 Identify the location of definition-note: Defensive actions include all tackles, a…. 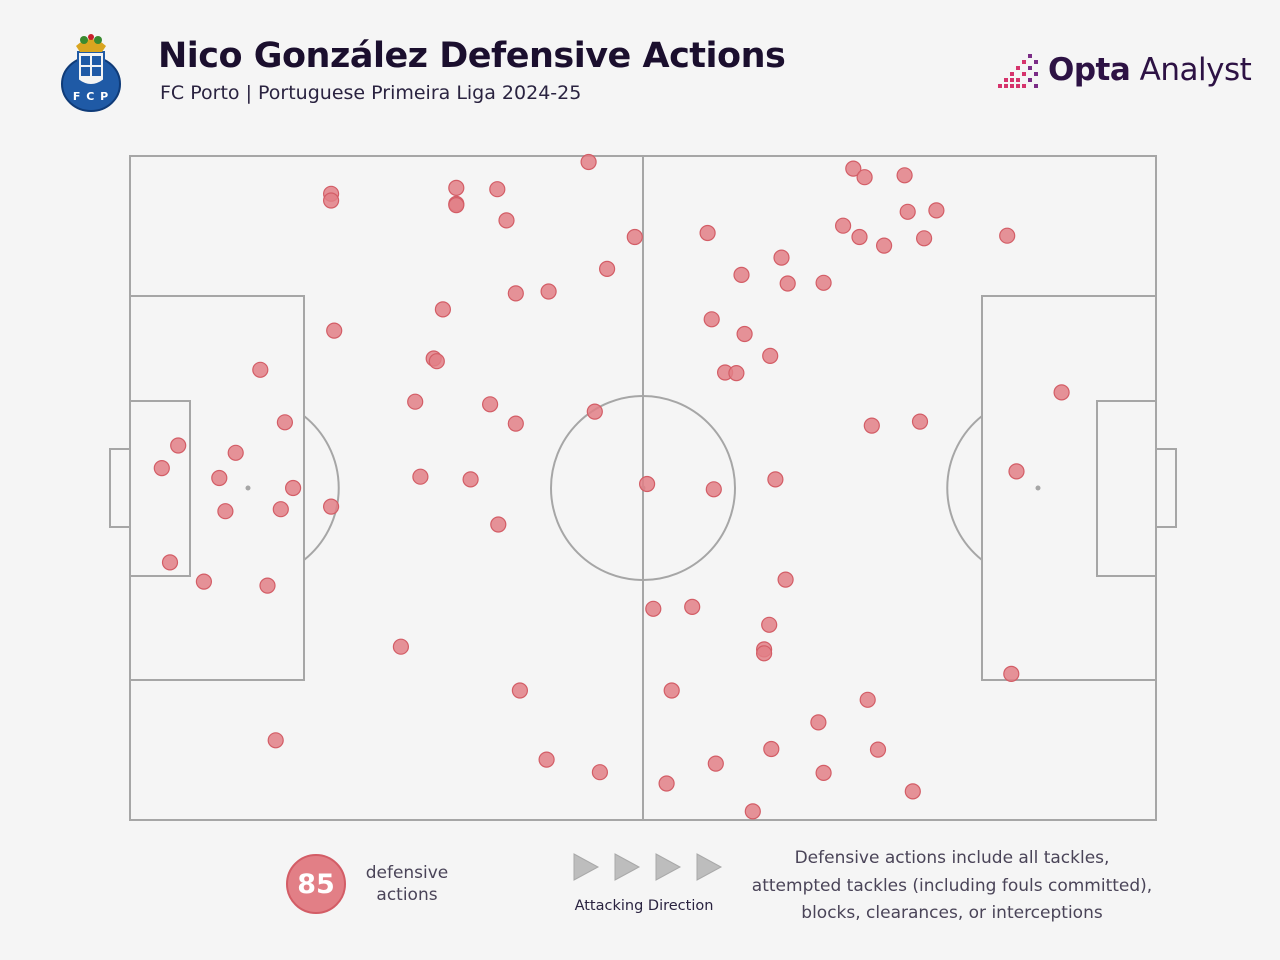
(952, 886).